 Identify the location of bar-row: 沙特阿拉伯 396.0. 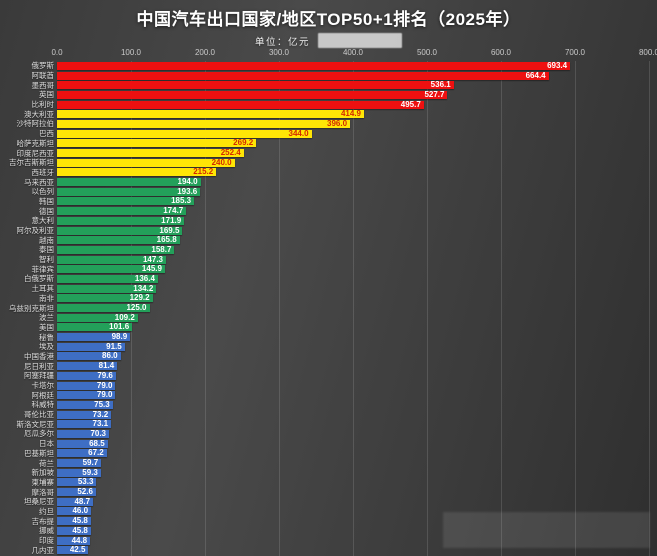
(328, 124).